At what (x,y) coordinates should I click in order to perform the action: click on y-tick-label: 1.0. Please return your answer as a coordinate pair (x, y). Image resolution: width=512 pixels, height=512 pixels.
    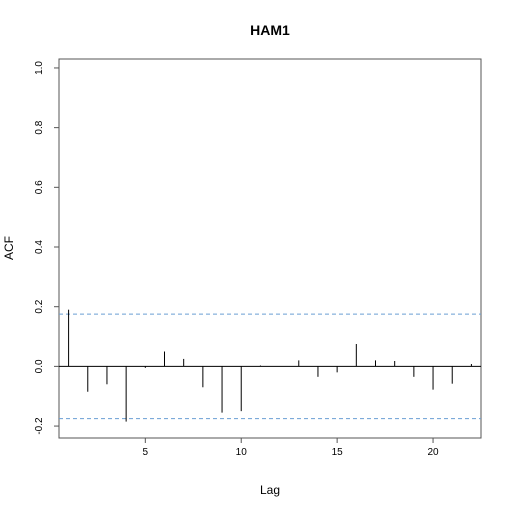
    Looking at the image, I should click on (39, 68).